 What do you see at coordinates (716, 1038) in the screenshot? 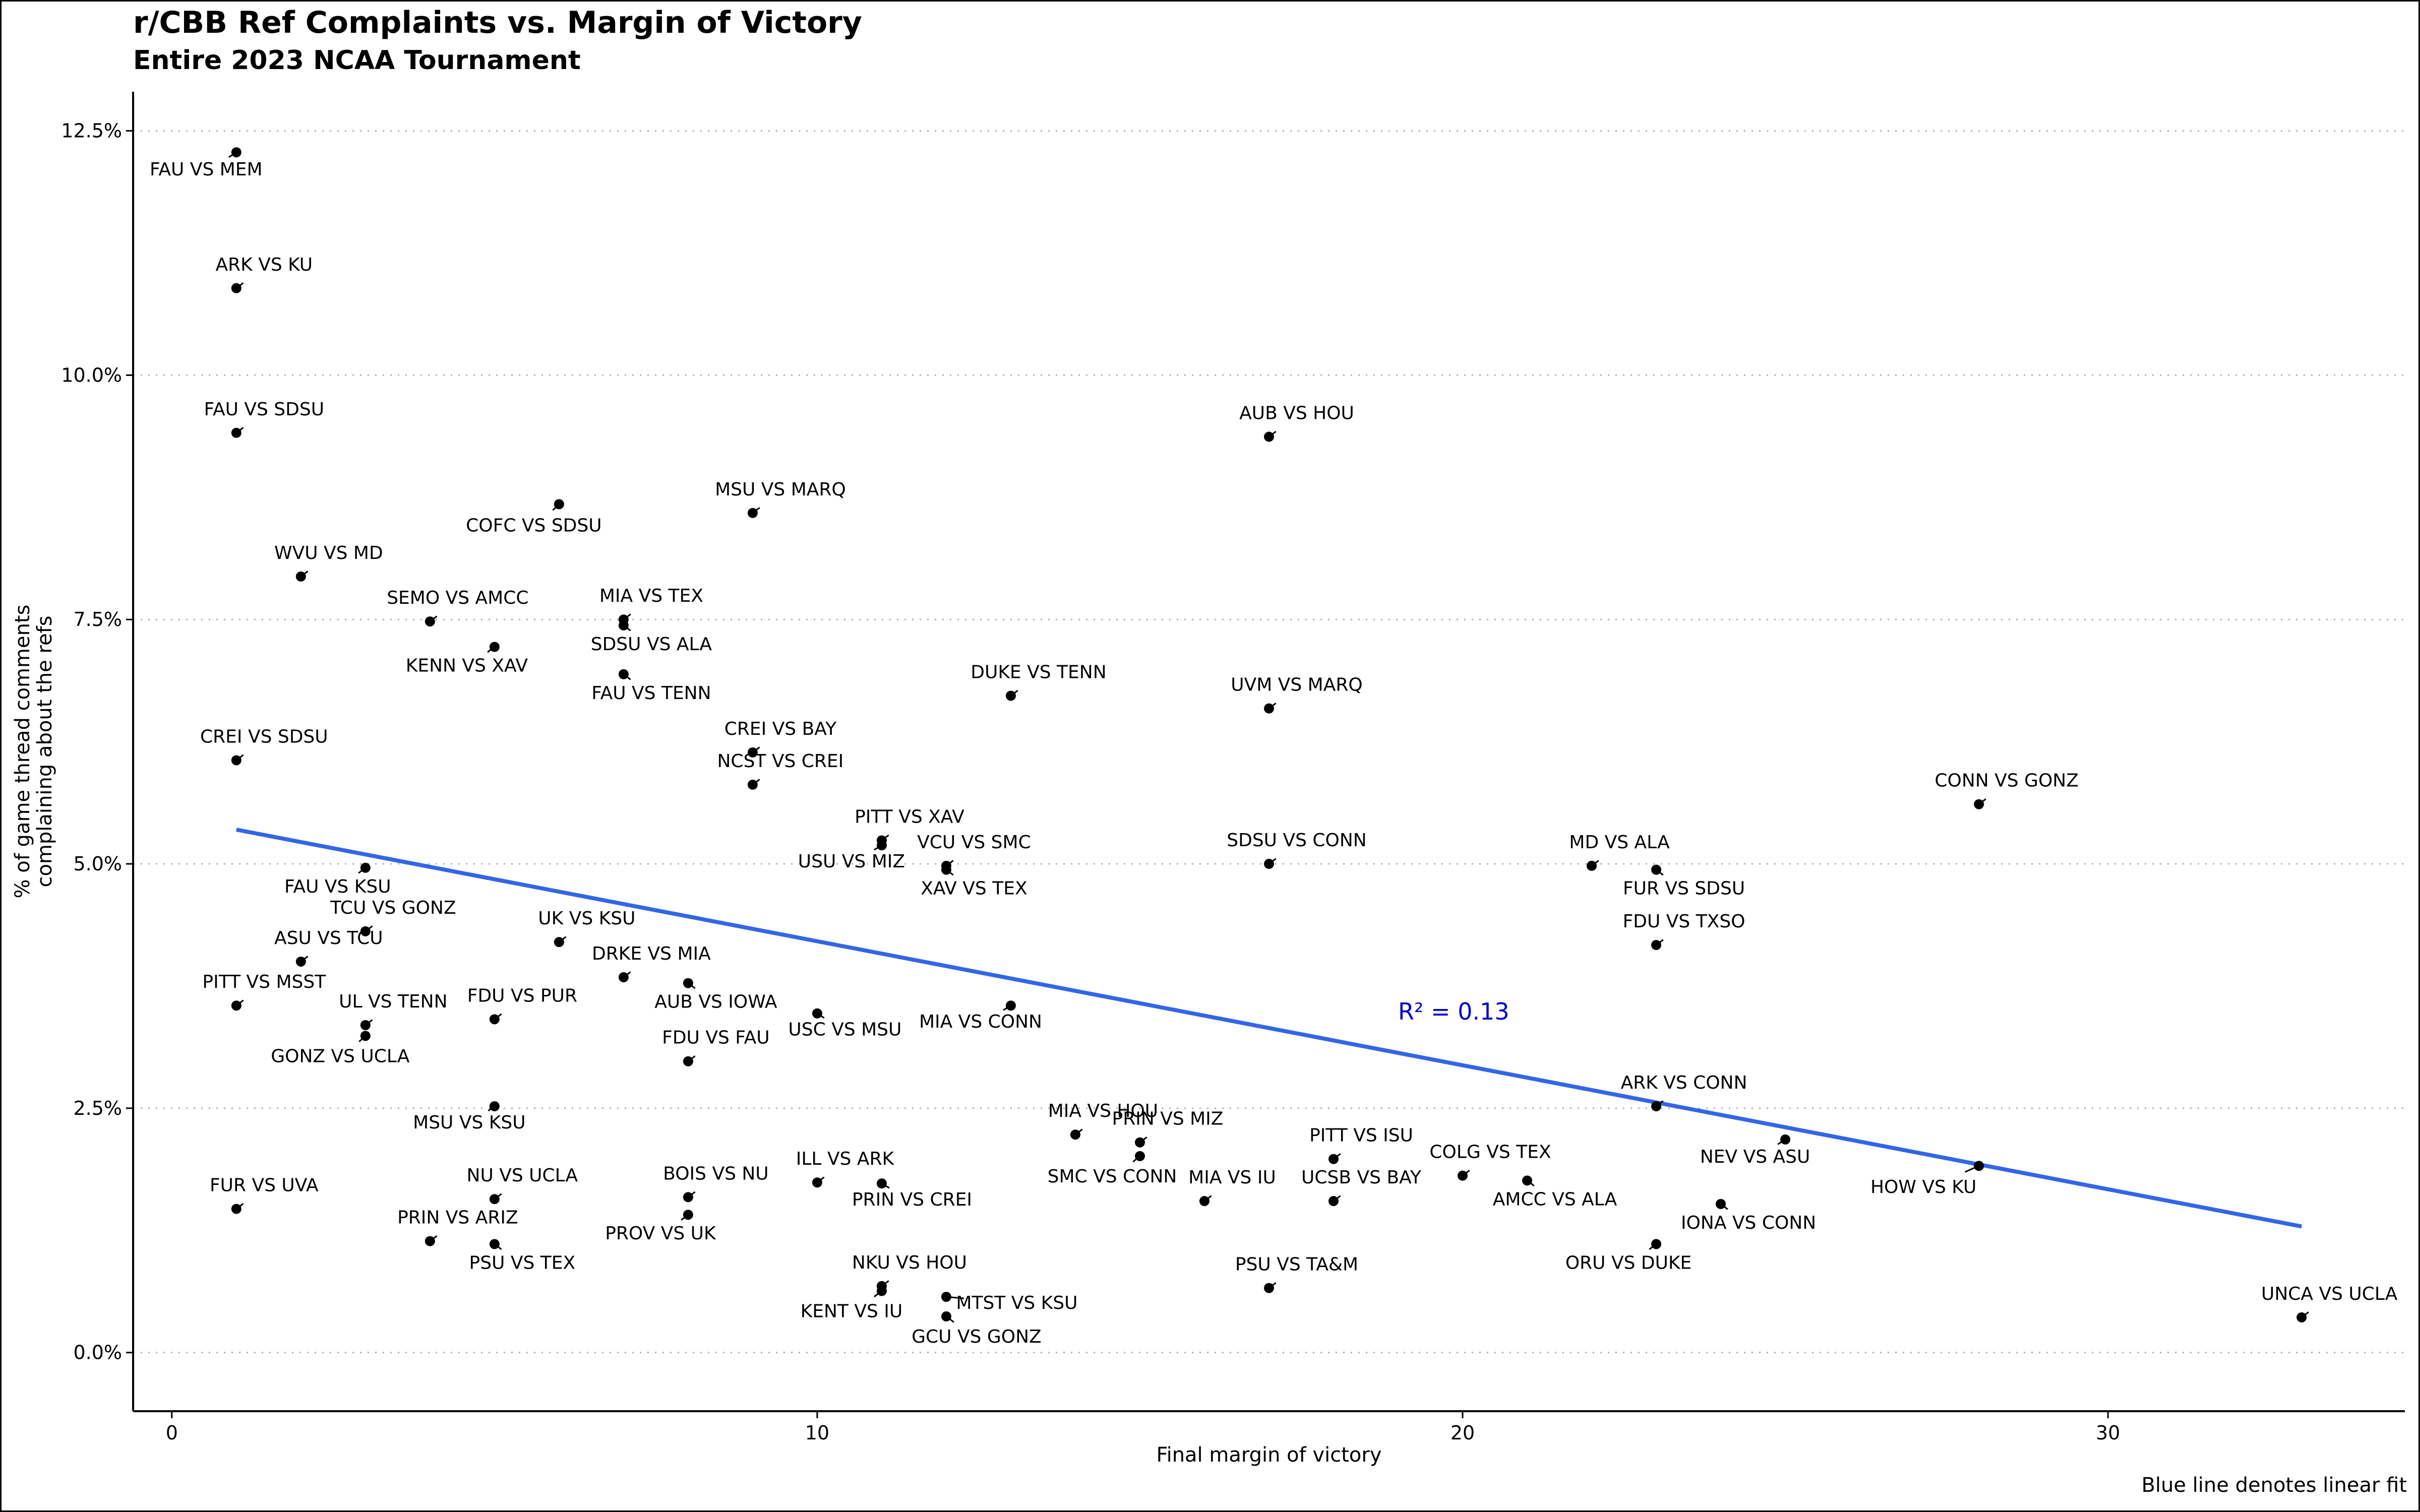
I see `data-point-label: FDU VS FAU` at bounding box center [716, 1038].